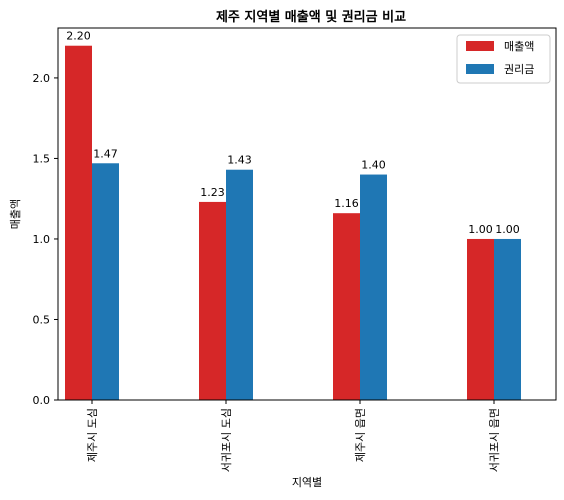 Image resolution: width=564 pixels, height=500 pixels. I want to click on y-tick-label-2: 0.5, so click(42, 319).